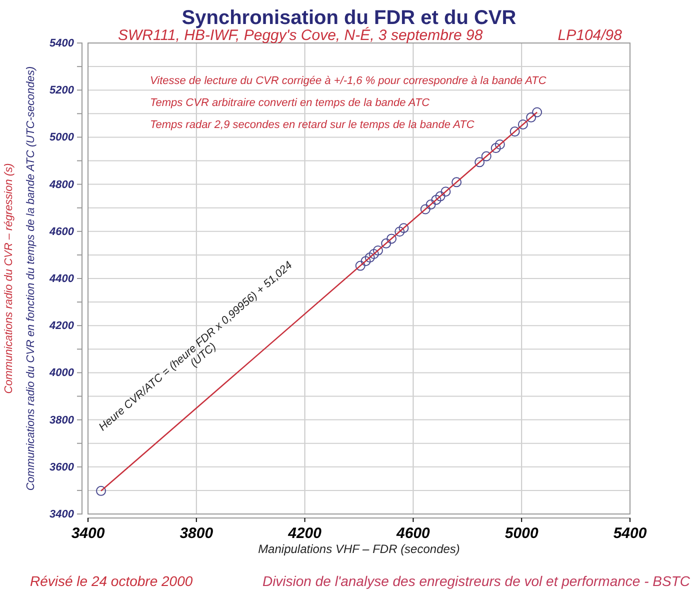  What do you see at coordinates (521, 533) in the screenshot?
I see `x-tick-label: 5000` at bounding box center [521, 533].